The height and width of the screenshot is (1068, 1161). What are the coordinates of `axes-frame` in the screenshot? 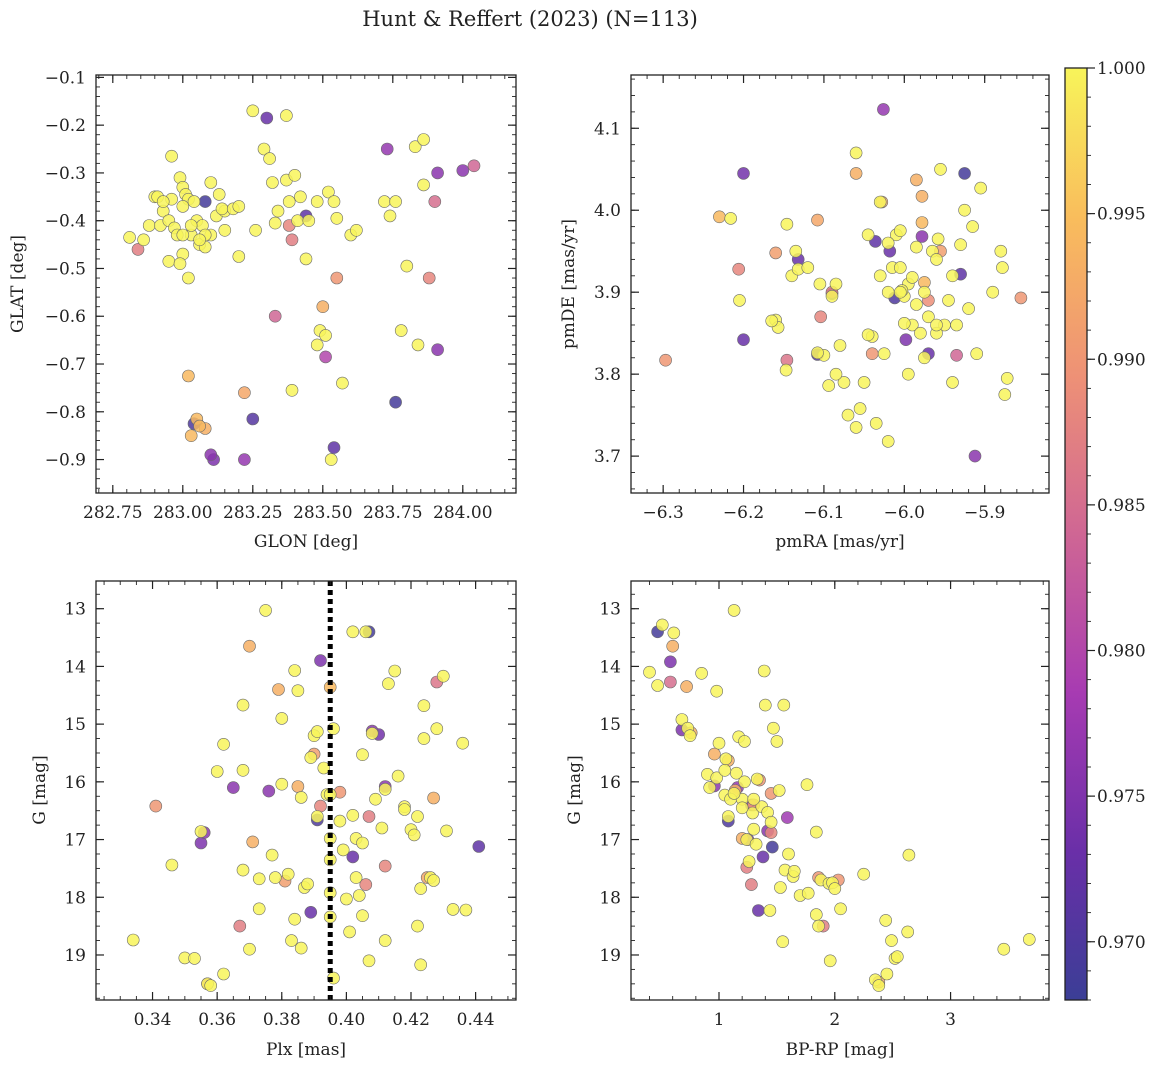 It's located at (306, 790).